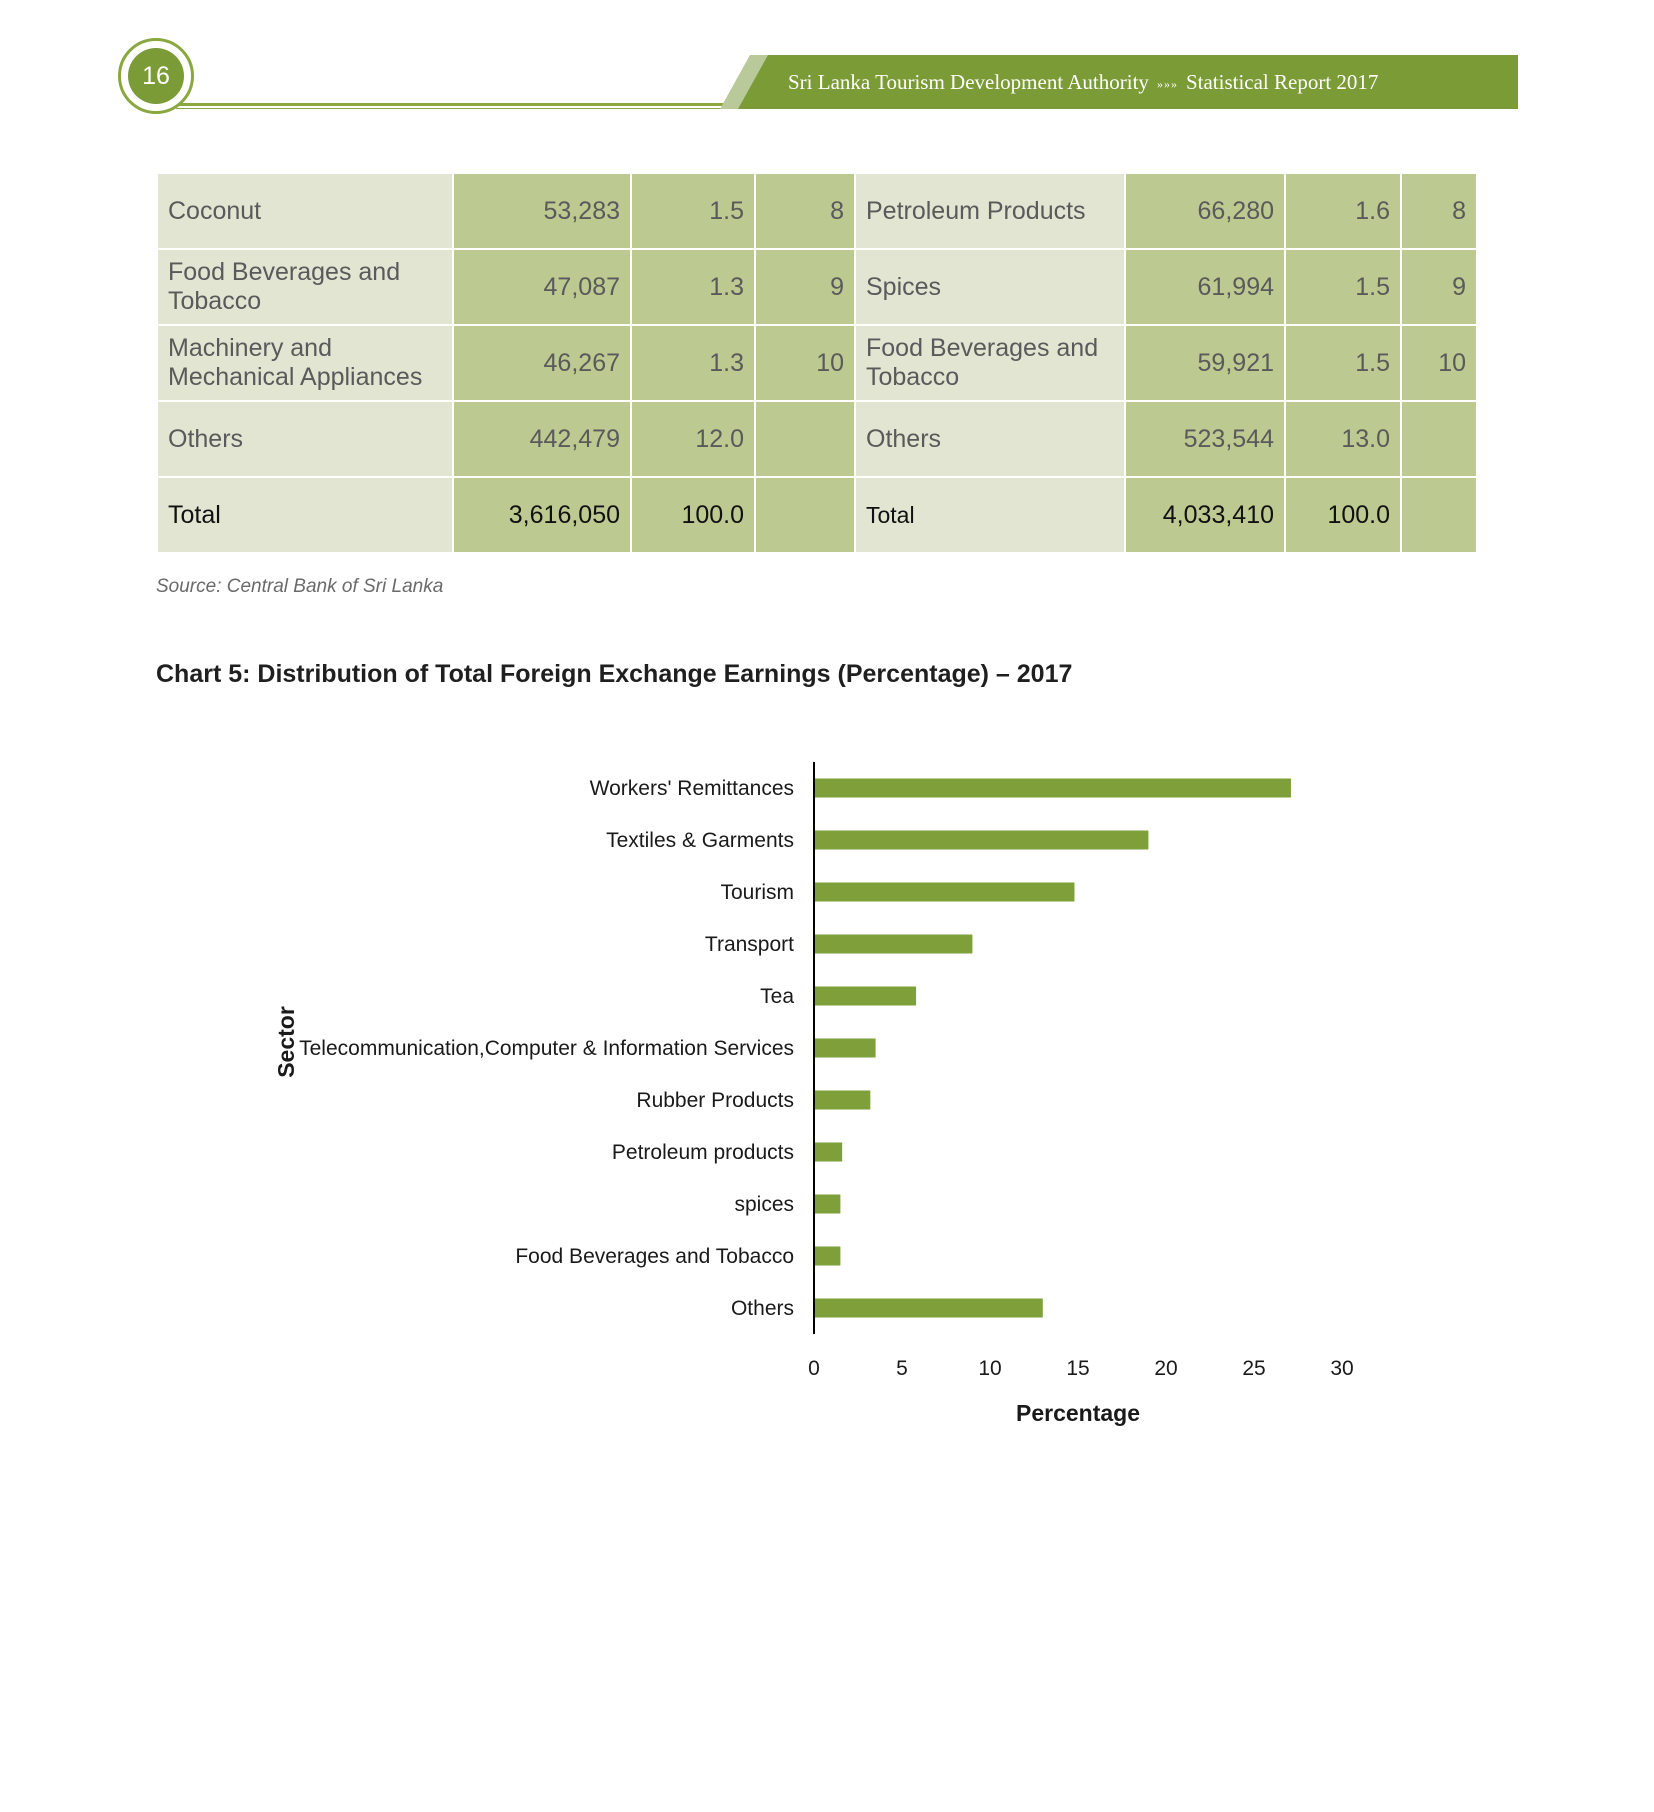 The height and width of the screenshot is (1812, 1654). I want to click on right-item: Food Beverages and Tobacco, so click(990, 363).